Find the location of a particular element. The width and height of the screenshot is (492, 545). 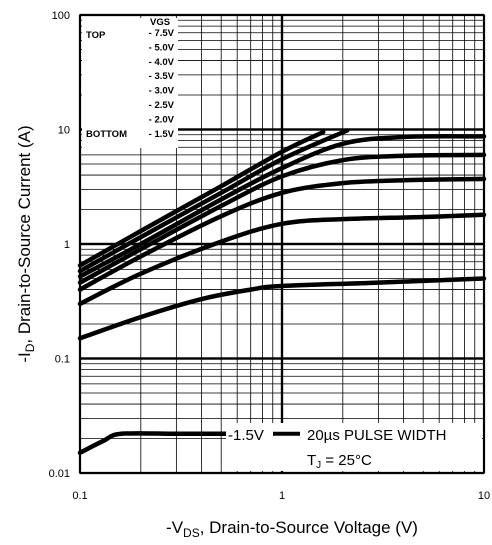

y-tick-label: 0.1 is located at coordinates (62, 360).